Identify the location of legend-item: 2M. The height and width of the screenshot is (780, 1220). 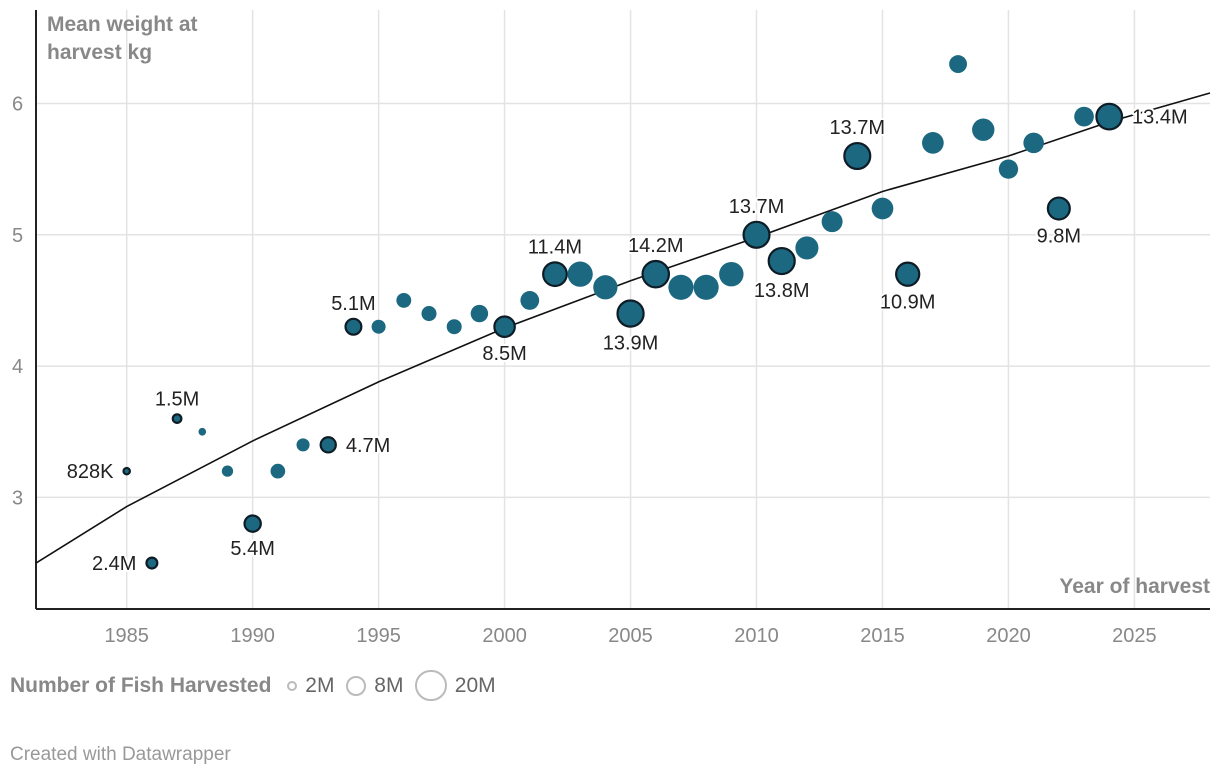
(310, 686).